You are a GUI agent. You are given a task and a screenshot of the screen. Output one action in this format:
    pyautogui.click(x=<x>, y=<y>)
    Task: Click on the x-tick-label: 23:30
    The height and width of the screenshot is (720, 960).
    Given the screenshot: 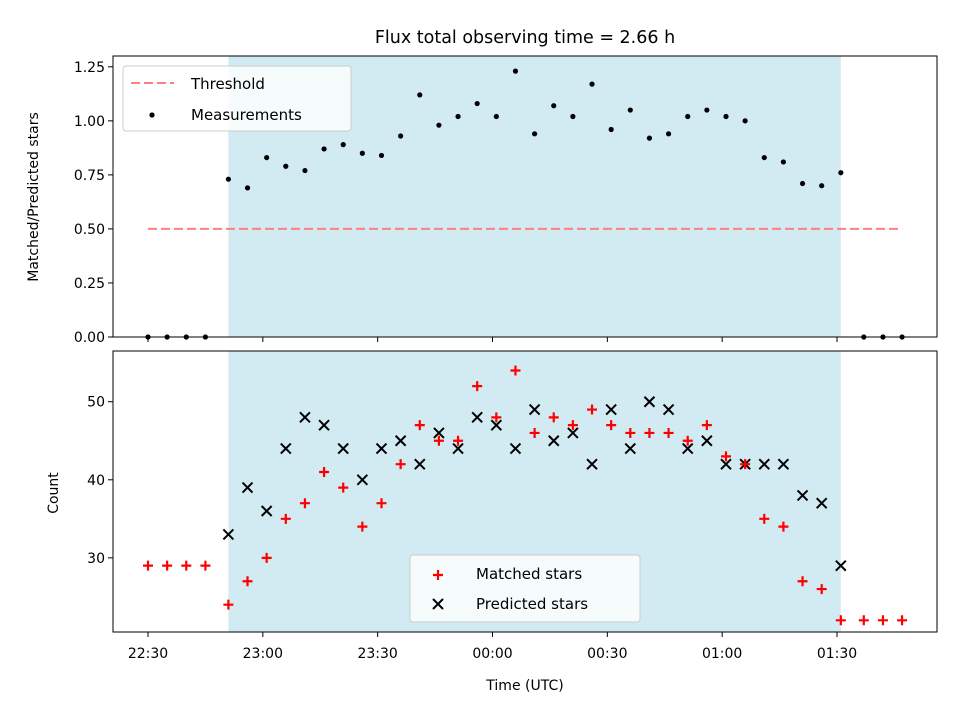 What is the action you would take?
    pyautogui.click(x=377, y=654)
    